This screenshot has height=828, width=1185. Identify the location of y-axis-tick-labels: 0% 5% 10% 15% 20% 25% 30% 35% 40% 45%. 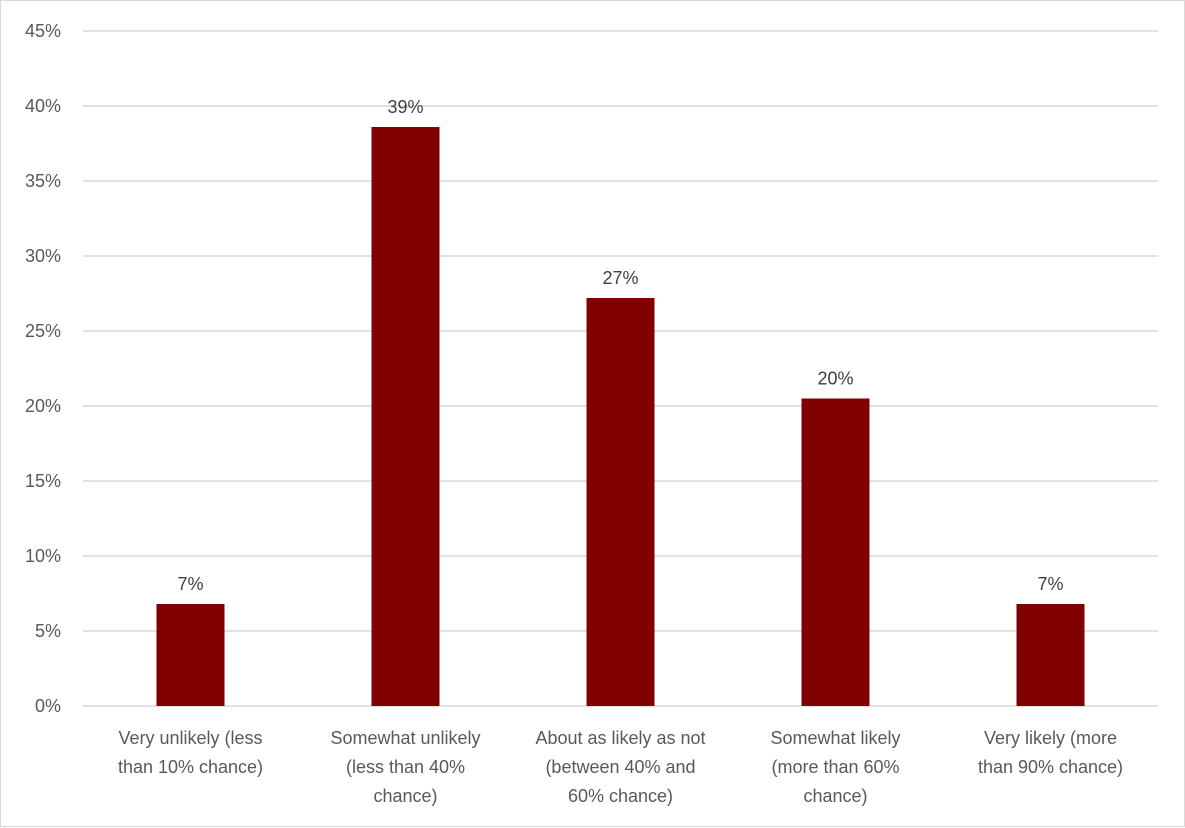
(43, 368).